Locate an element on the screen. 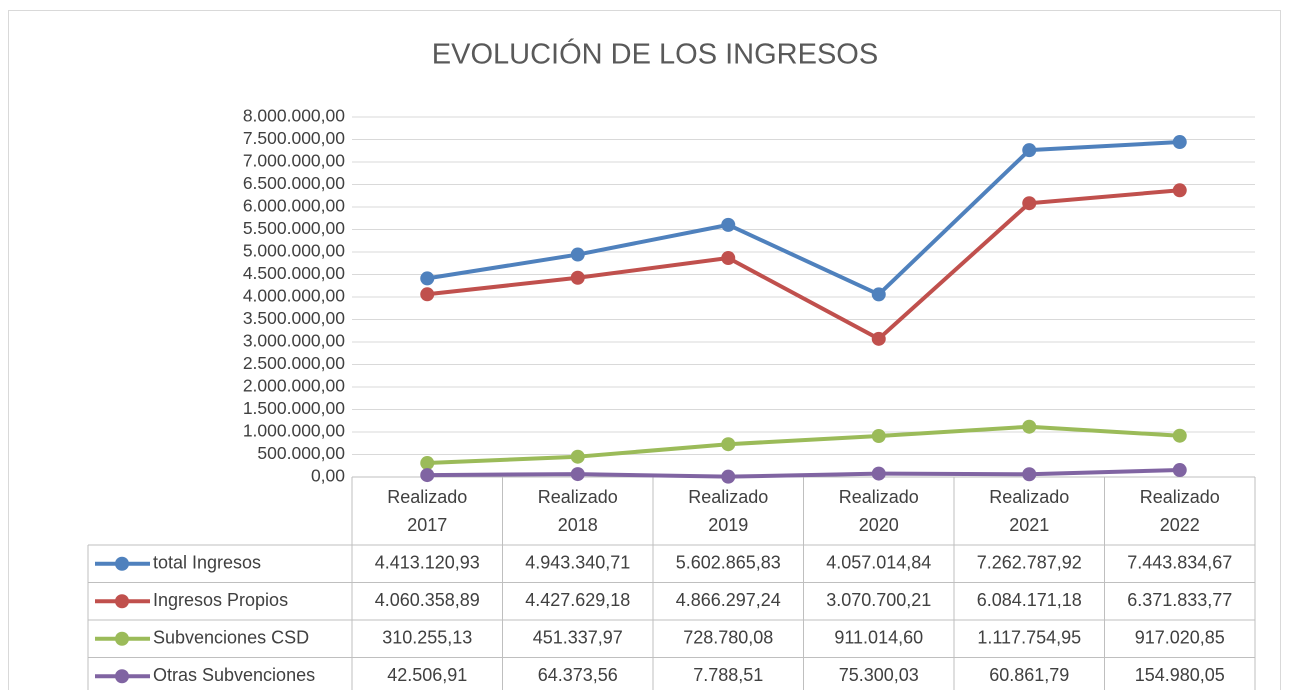 The image size is (1289, 690). x-tick-label: Realizado 2018 is located at coordinates (577, 511).